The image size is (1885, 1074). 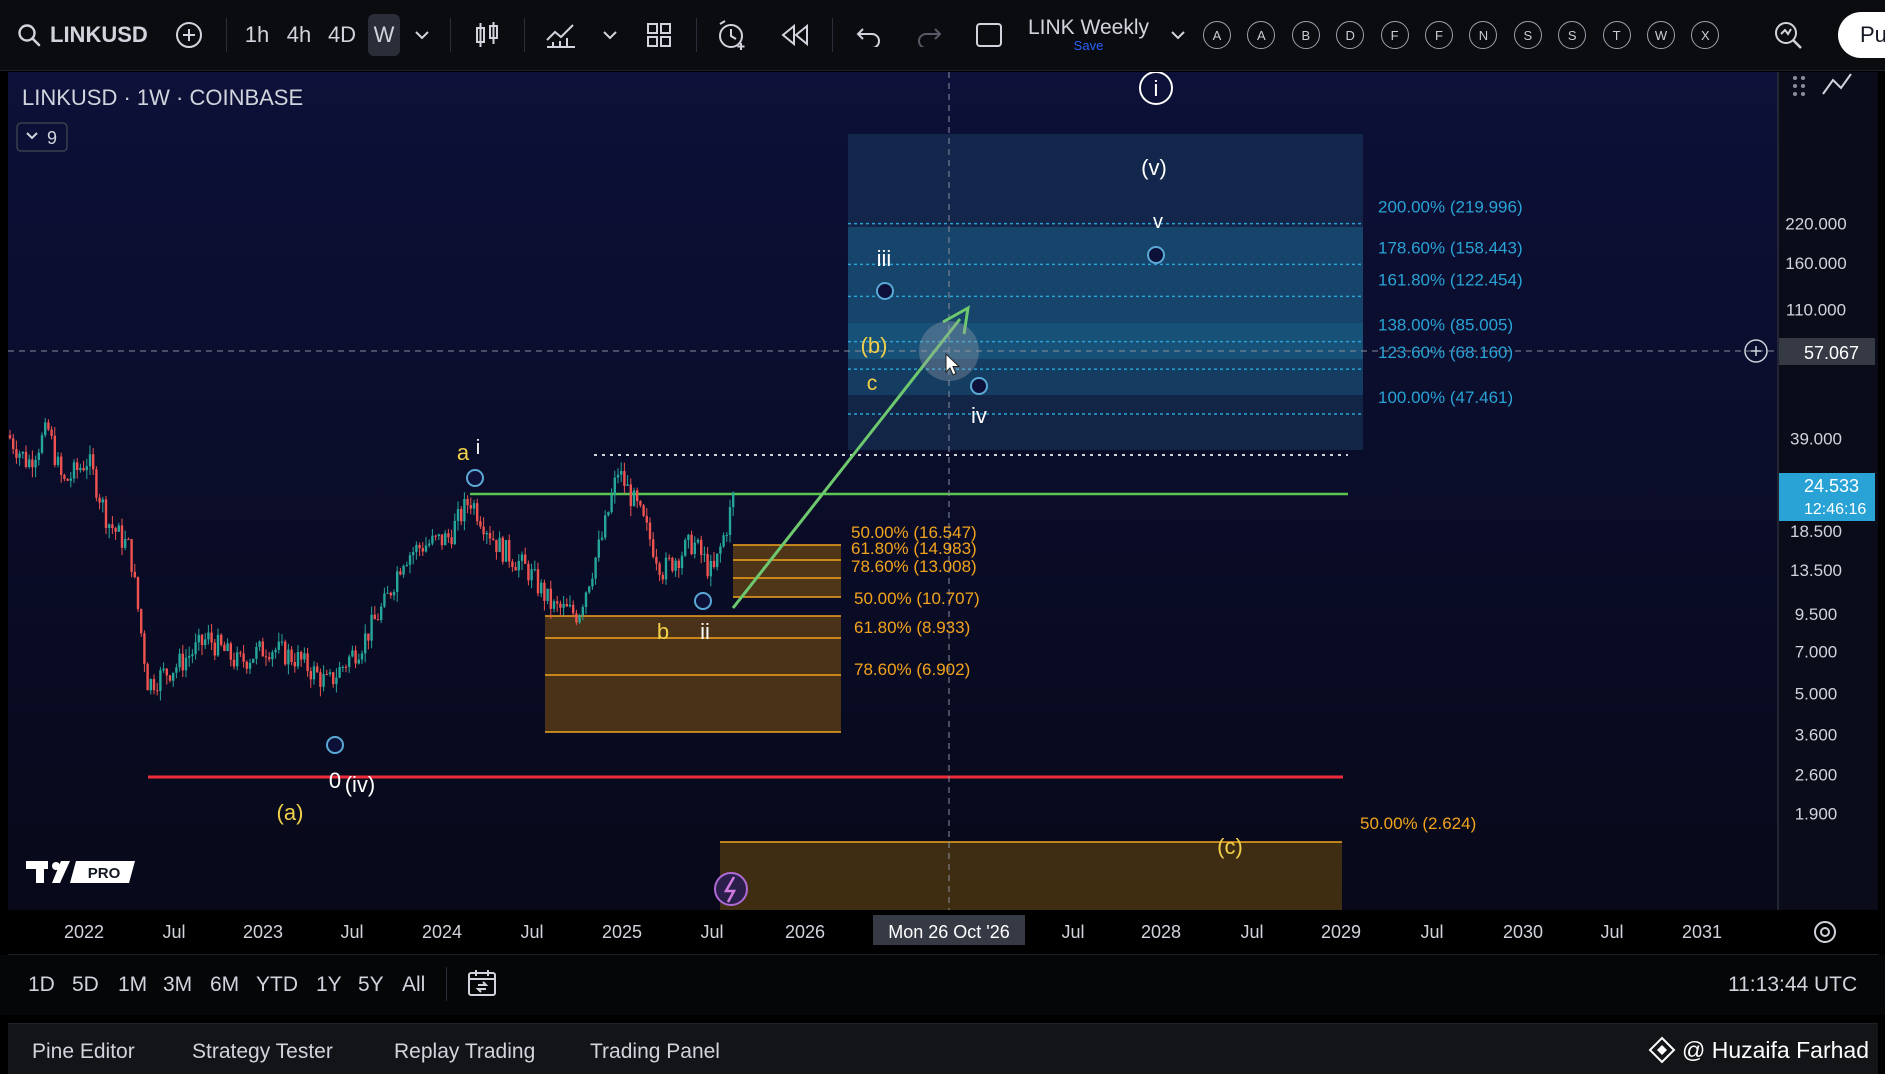 What do you see at coordinates (42, 137) in the screenshot?
I see `indicators-collapse-button` at bounding box center [42, 137].